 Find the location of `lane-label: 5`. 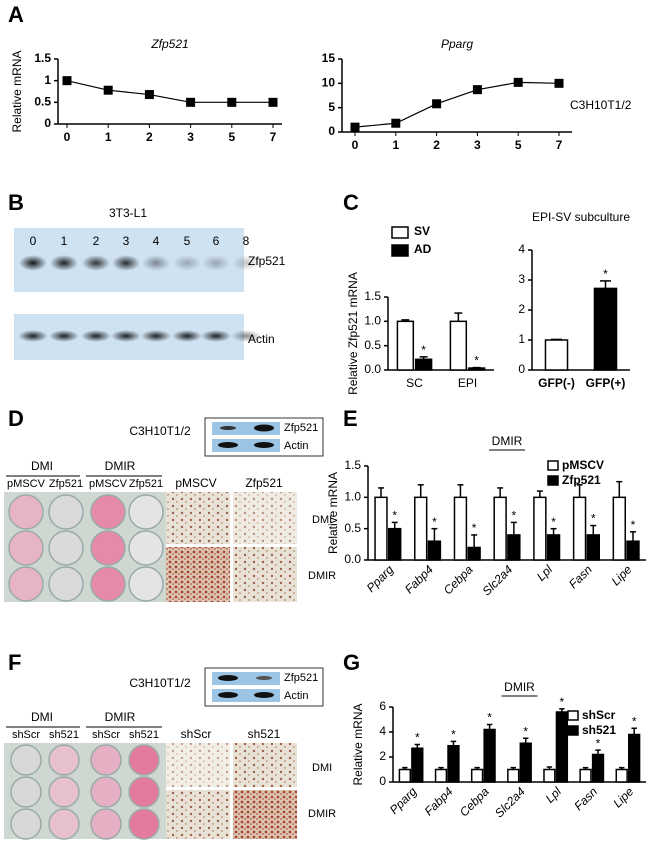

lane-label: 5 is located at coordinates (187, 241).